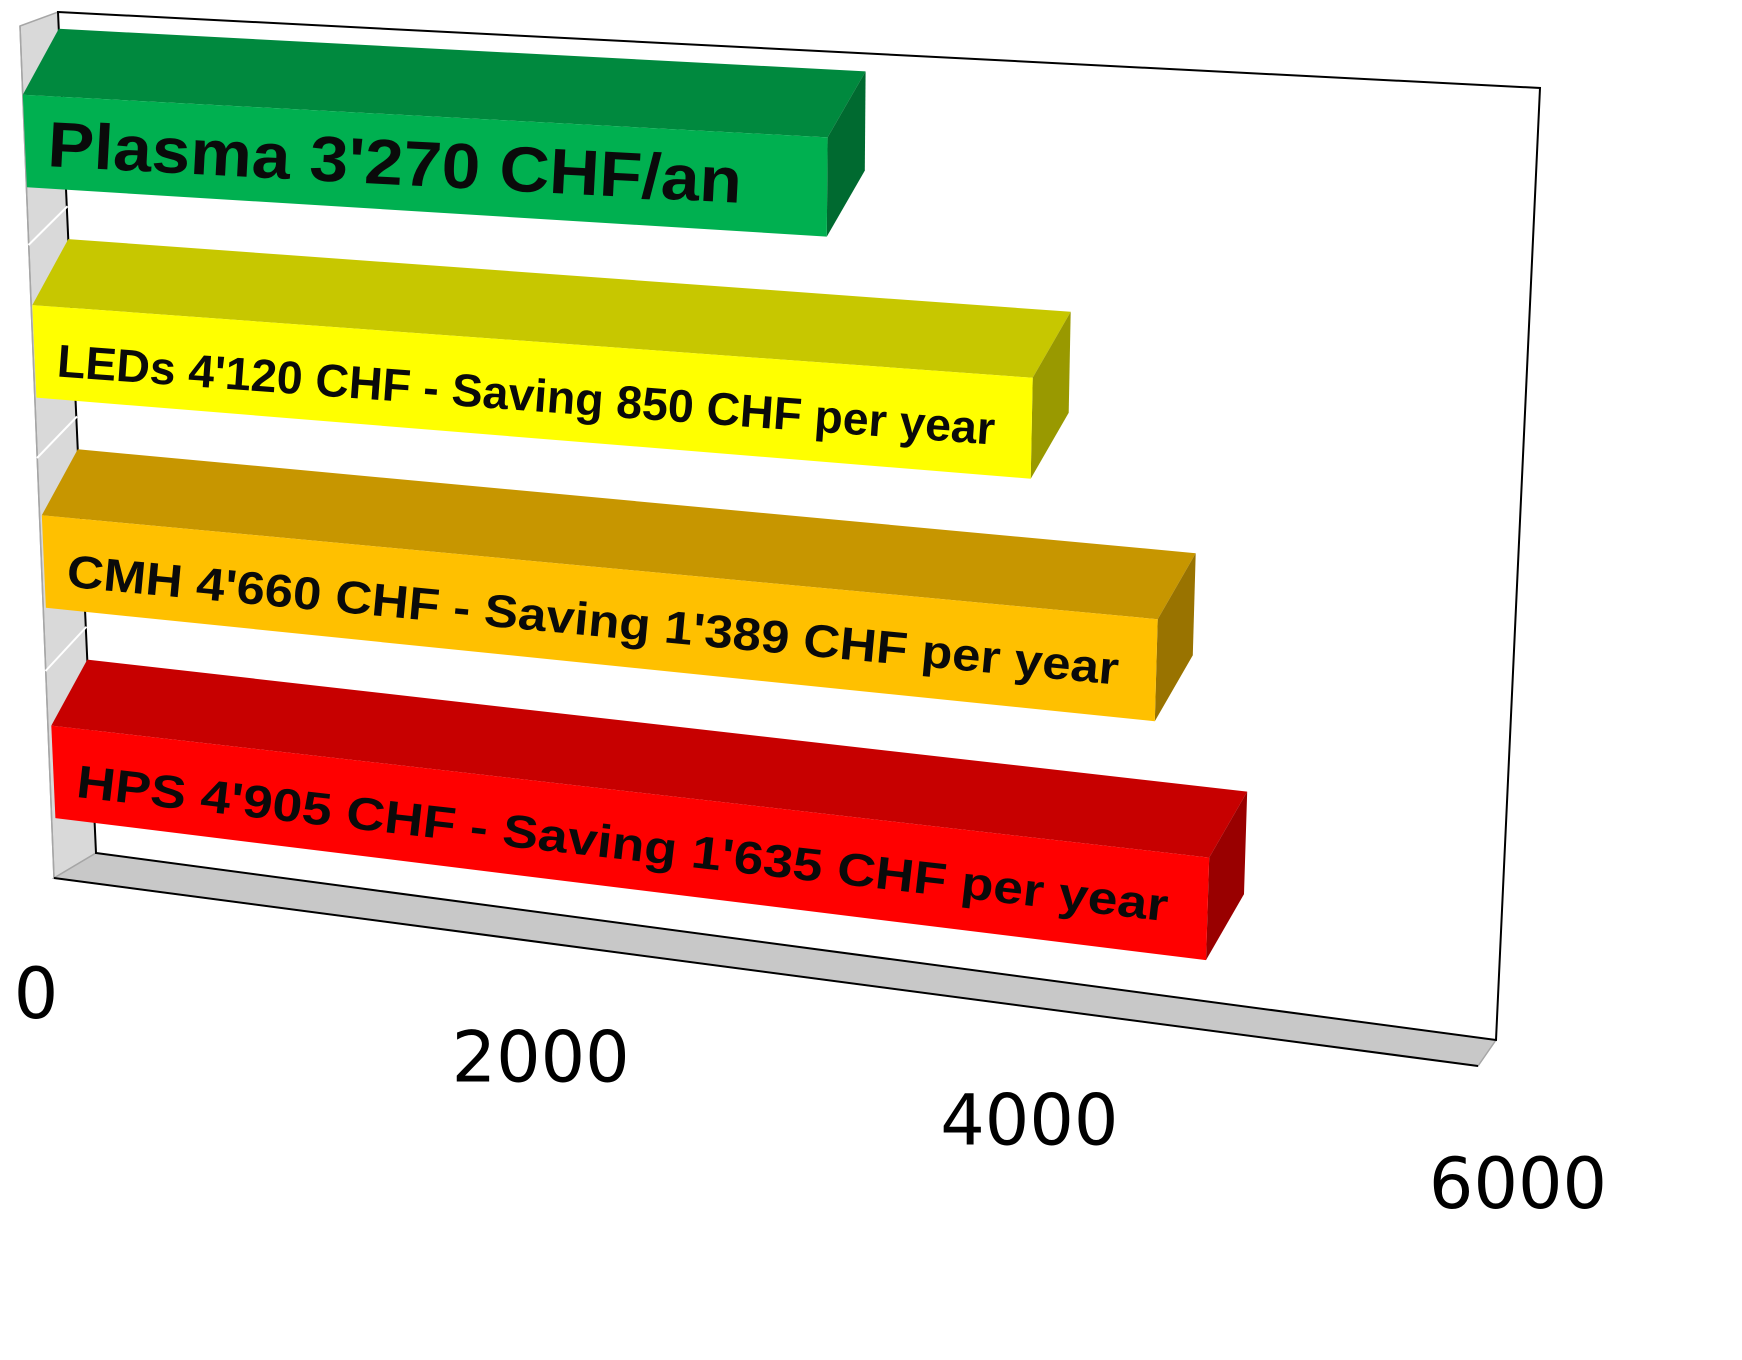  I want to click on bar-group: Plasma 3'270 CHF/an, so click(444, 132).